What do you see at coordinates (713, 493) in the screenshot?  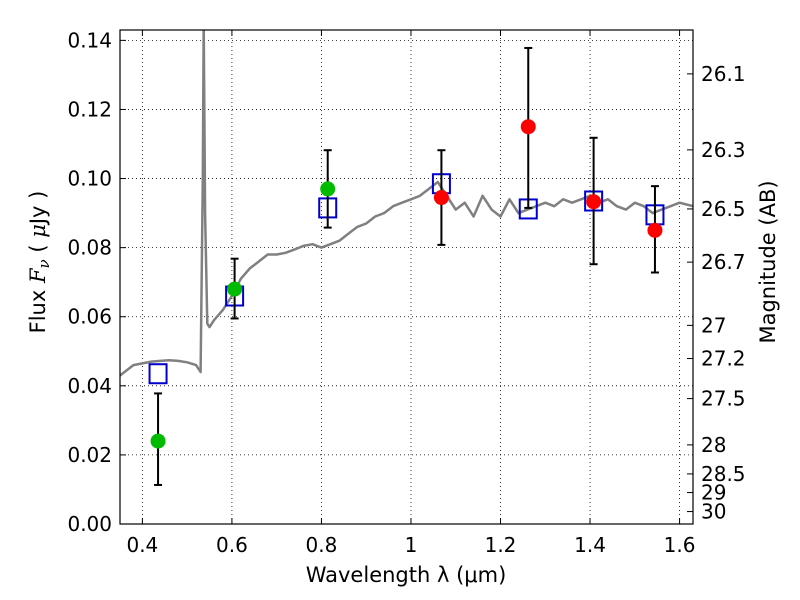 I see `y2-tick-label: 29` at bounding box center [713, 493].